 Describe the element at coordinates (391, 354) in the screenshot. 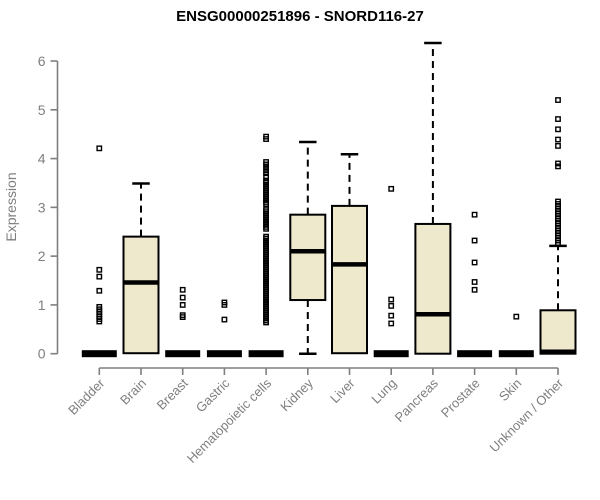

I see `flat-box-lung` at that location.